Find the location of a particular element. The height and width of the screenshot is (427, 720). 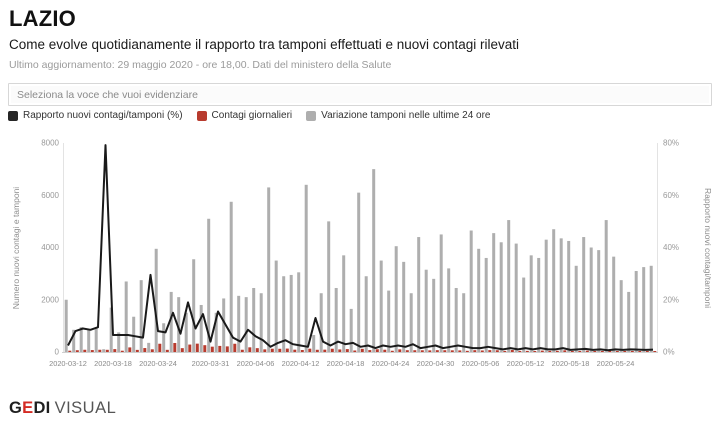

left-axis-title: Numero nuovi contagi e tamponi is located at coordinates (16, 248).